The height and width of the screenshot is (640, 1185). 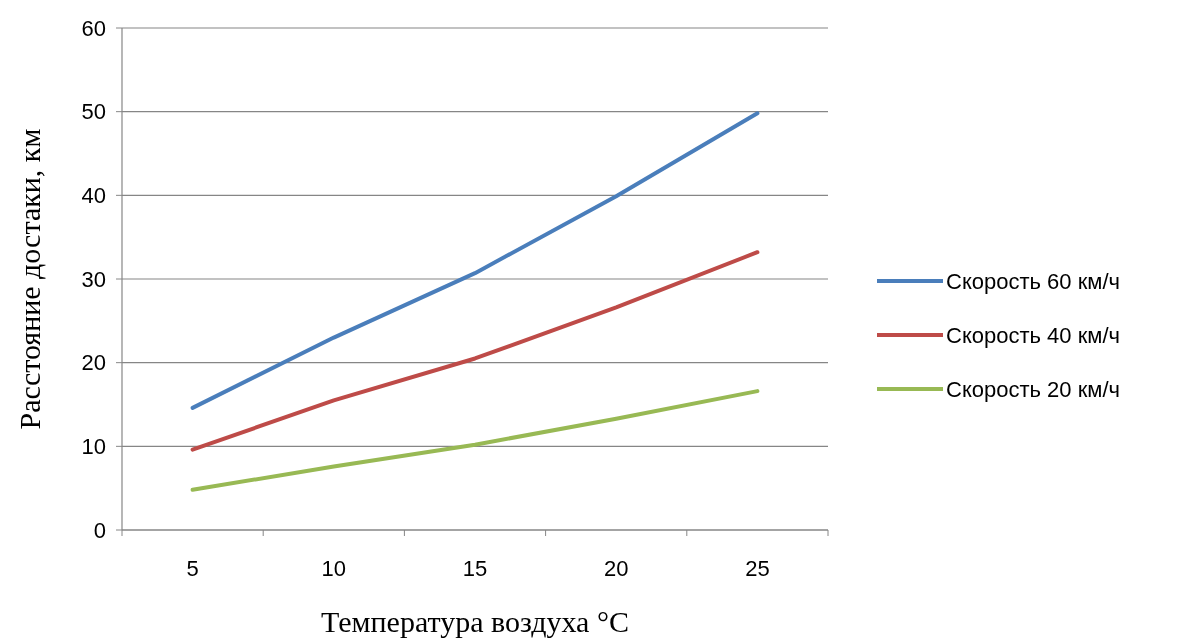 What do you see at coordinates (1033, 281) in the screenshot?
I see `legend-label: Скорость 60 км/ч` at bounding box center [1033, 281].